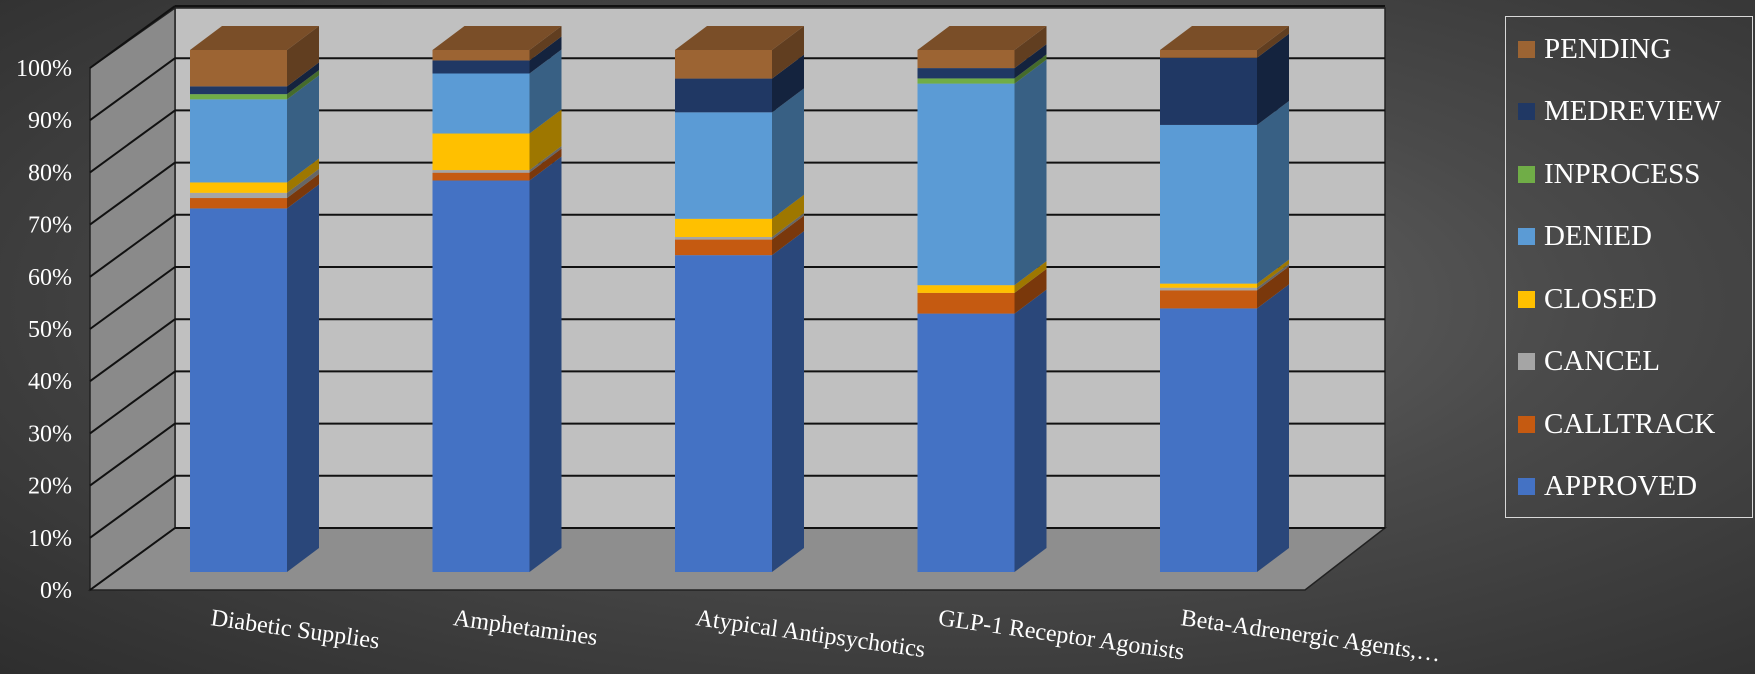 The width and height of the screenshot is (1755, 674). I want to click on legend-label: APPROVED, so click(1621, 486).